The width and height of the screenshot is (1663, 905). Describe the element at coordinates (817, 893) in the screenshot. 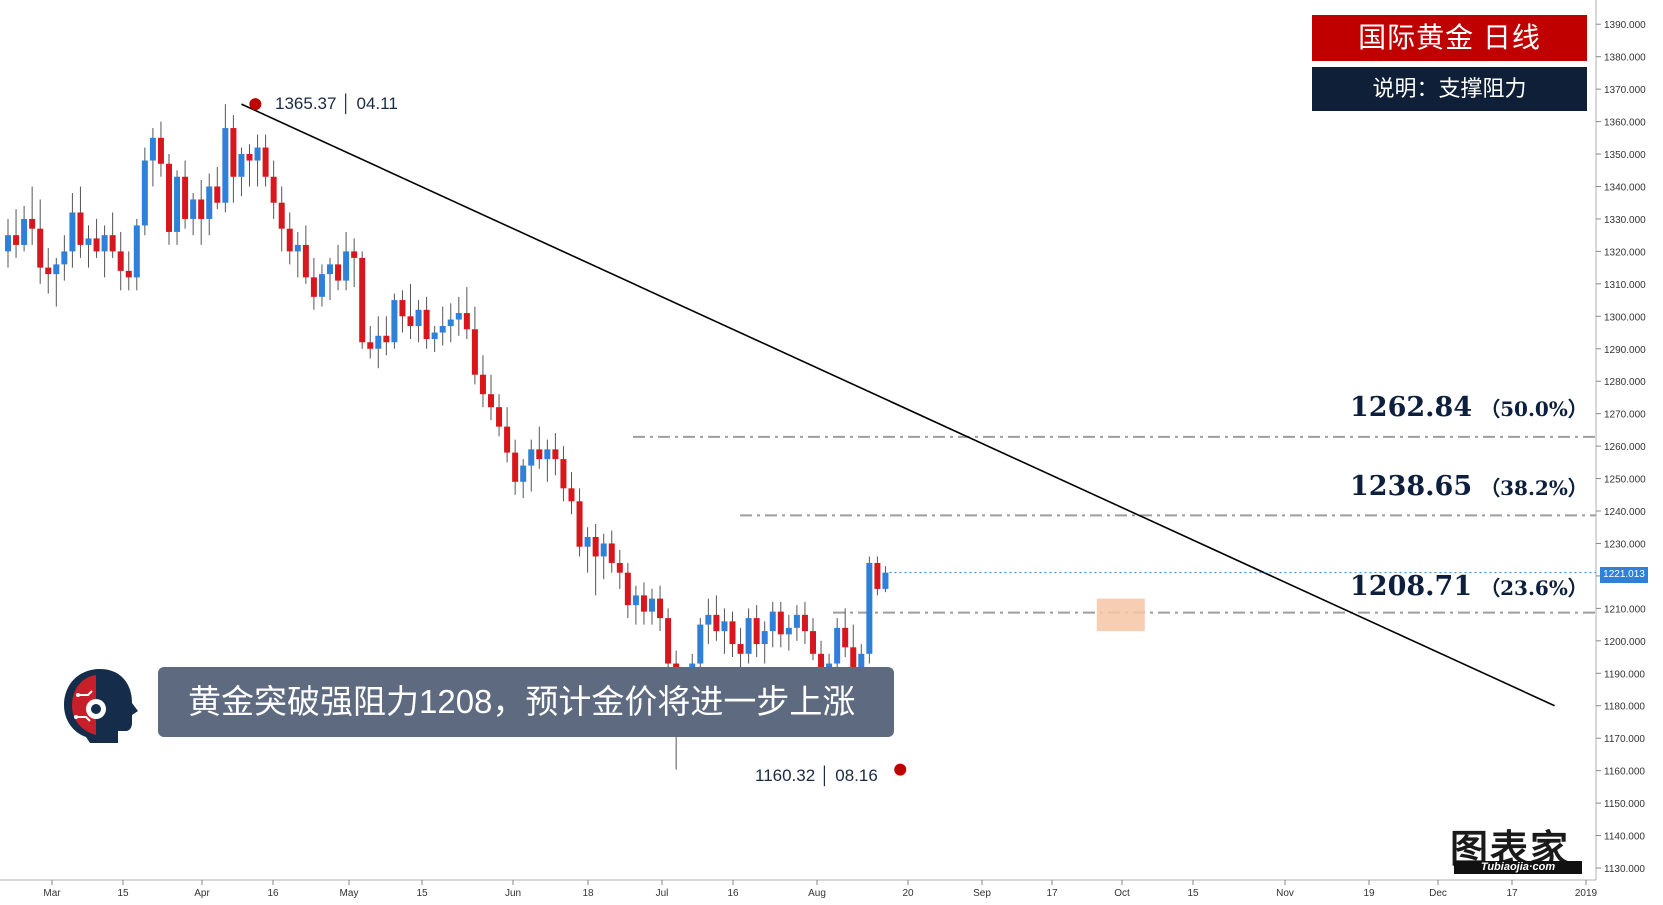

I see `time-tick-label: Aug` at that location.